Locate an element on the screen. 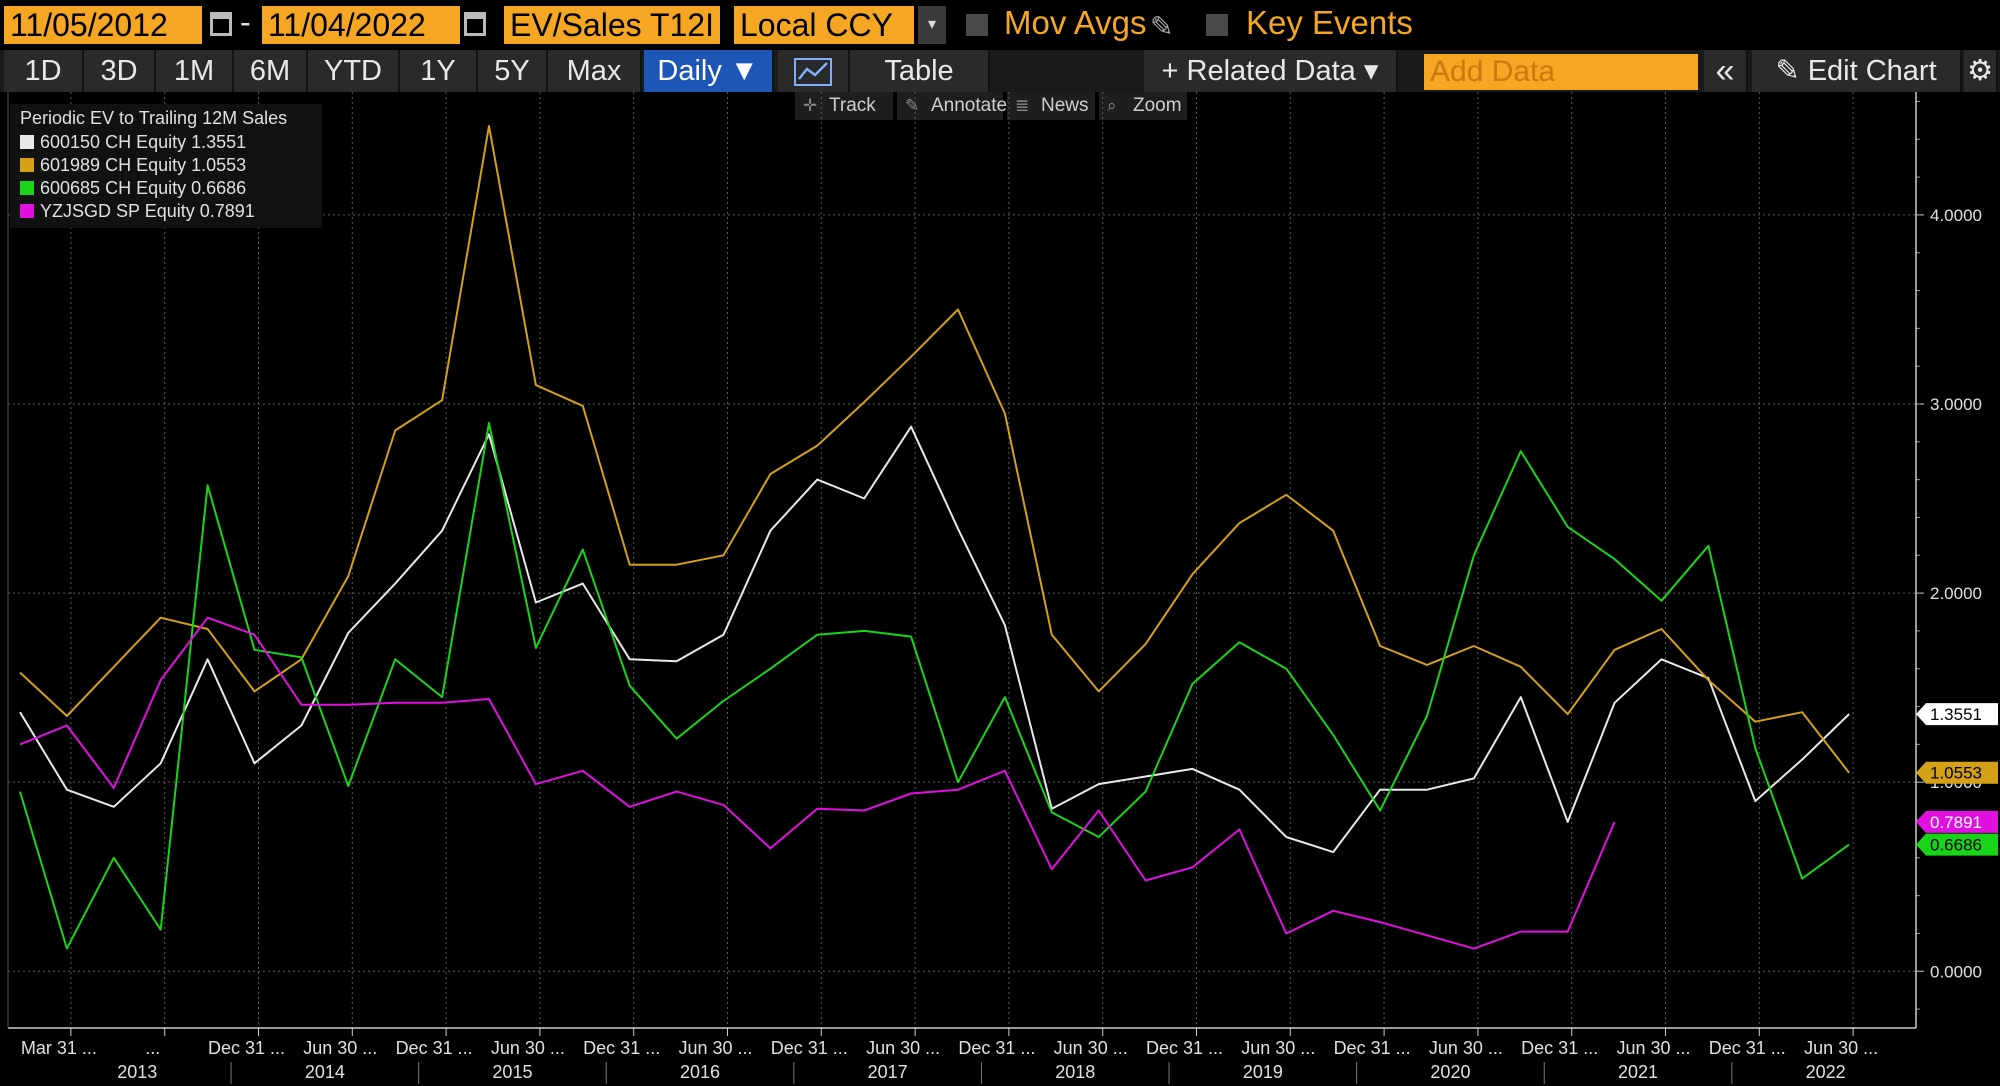 The width and height of the screenshot is (2000, 1086). legend-title: Periodic EV to Trailing 12M Sales is located at coordinates (154, 118).